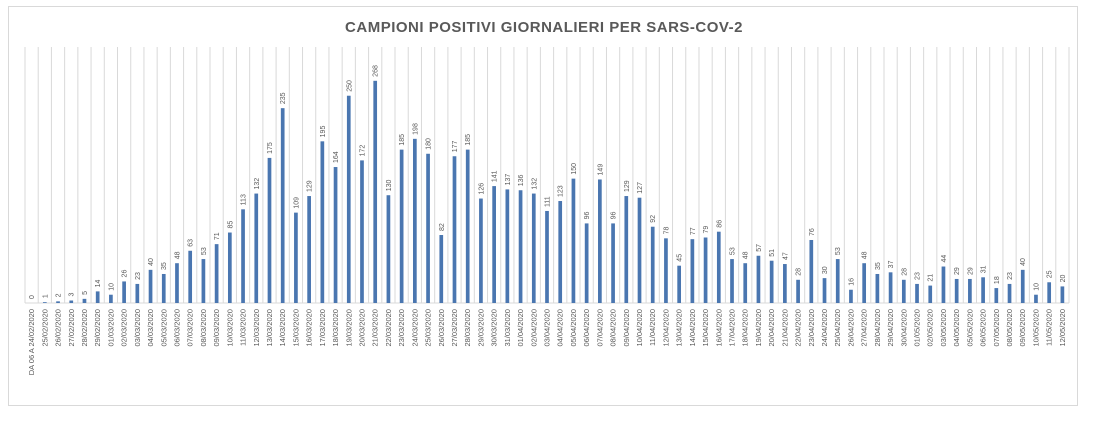 This screenshot has height=428, width=1096. I want to click on value-label: 10, so click(1036, 287).